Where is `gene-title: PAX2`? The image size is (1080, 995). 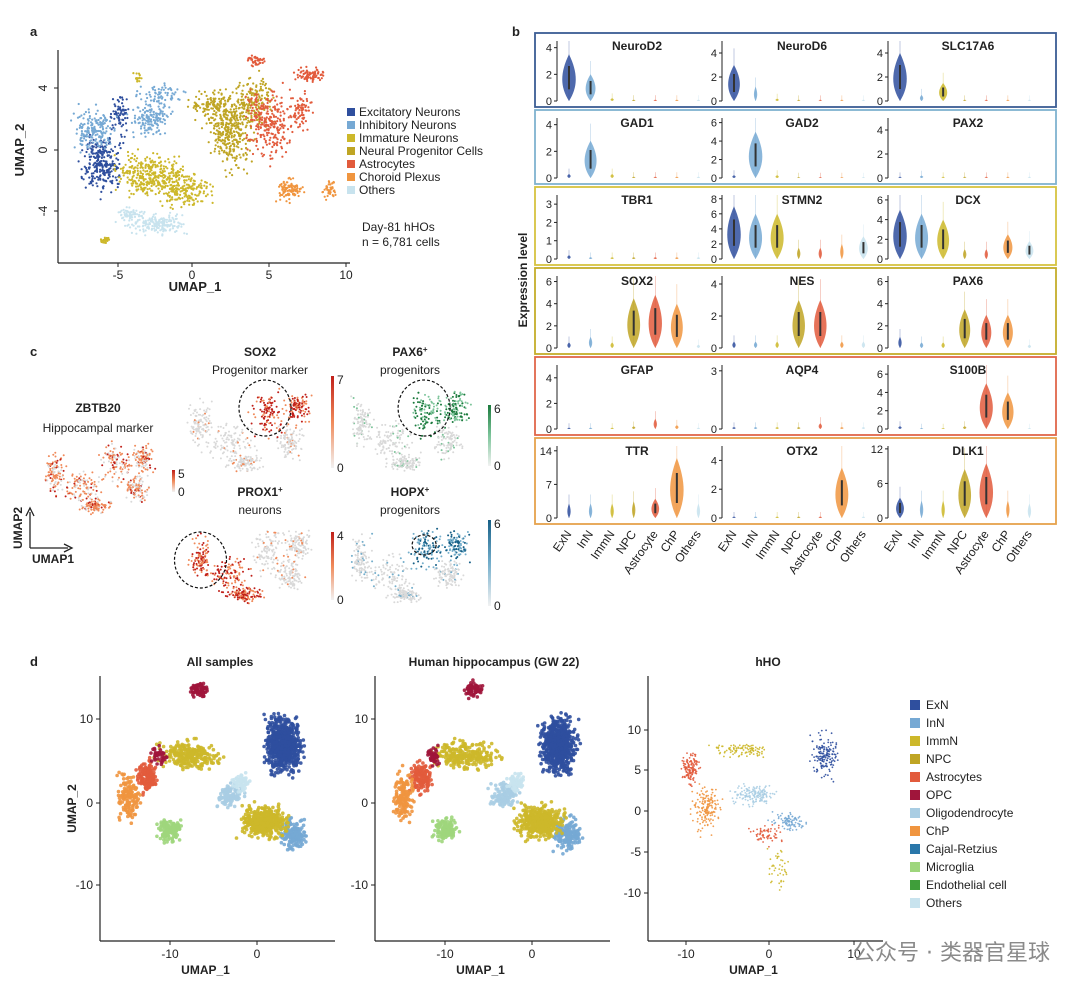 gene-title: PAX2 is located at coordinates (968, 123).